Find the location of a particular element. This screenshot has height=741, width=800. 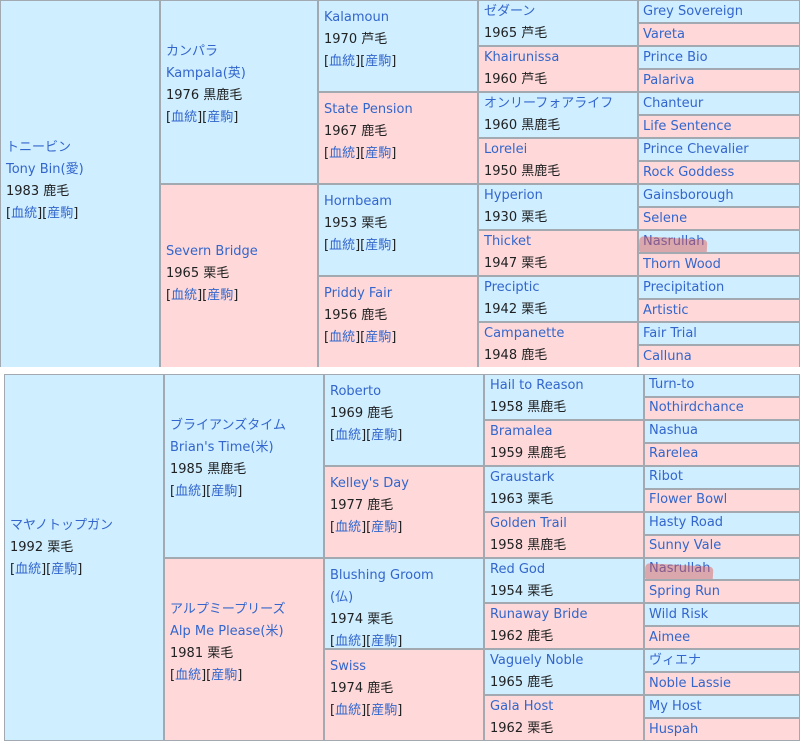

horse-name-link: Graustark is located at coordinates (522, 477).